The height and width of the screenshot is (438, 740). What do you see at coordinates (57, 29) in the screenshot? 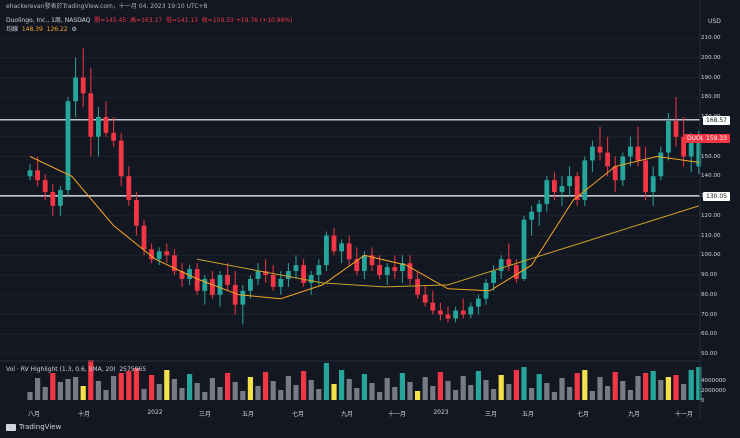
I see `ma-value-2: 126.22` at bounding box center [57, 29].